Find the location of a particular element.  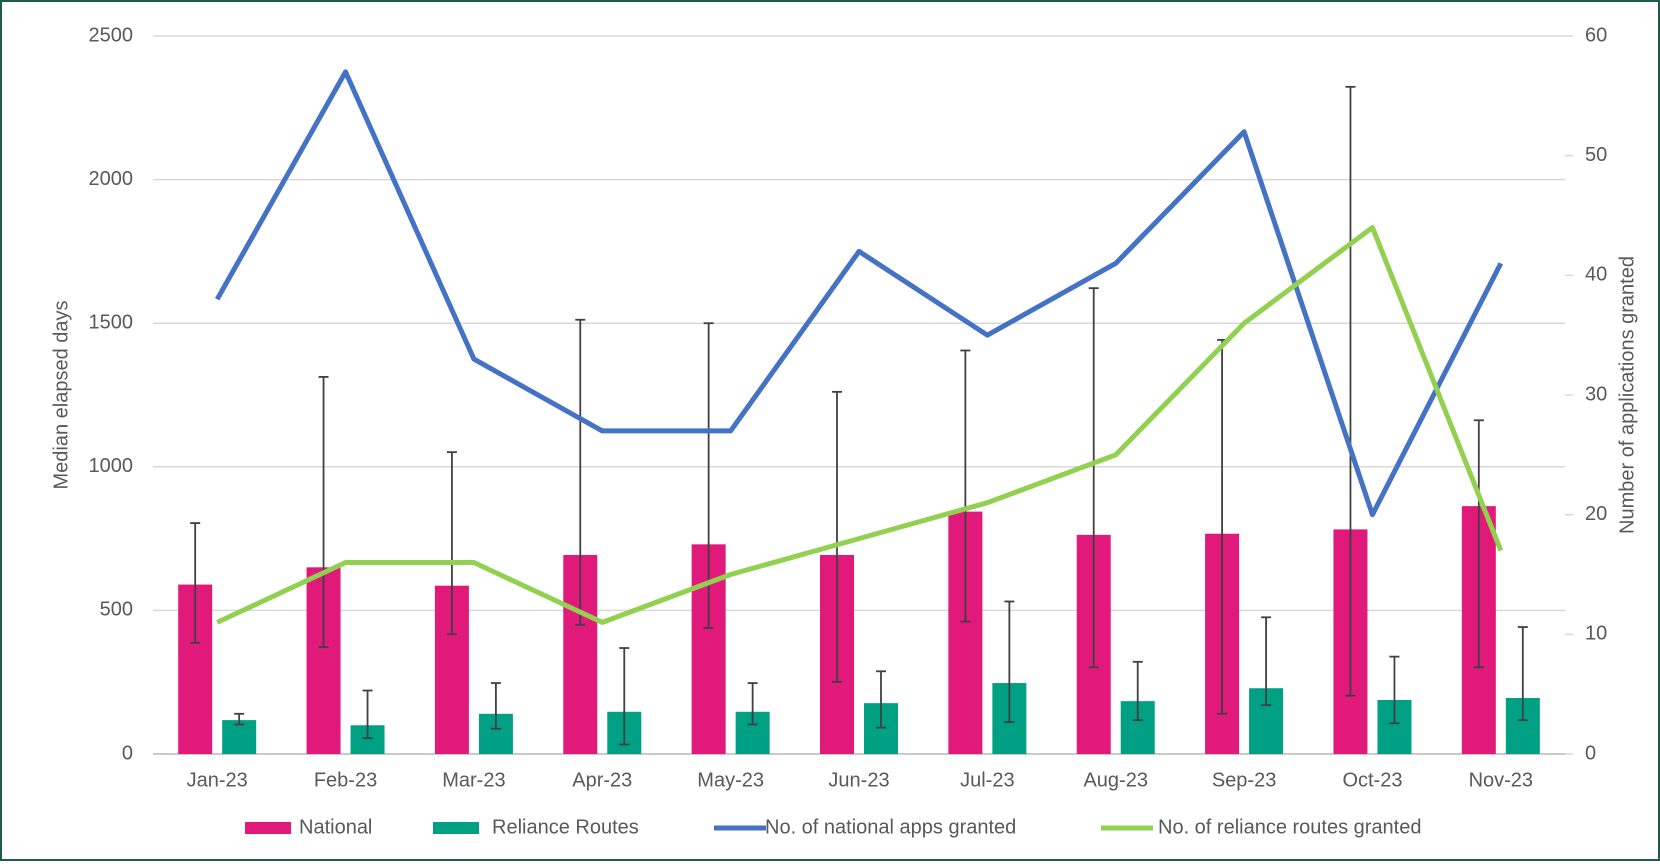

y2-tick-label: 40 is located at coordinates (1596, 275).